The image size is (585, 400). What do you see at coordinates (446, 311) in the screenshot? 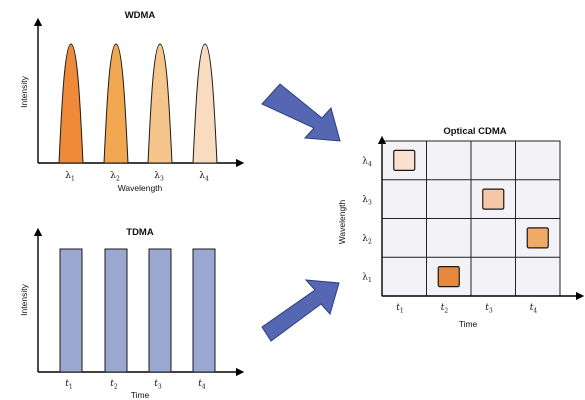
I see `cdma-col-label-2-subscript: 2` at bounding box center [446, 311].